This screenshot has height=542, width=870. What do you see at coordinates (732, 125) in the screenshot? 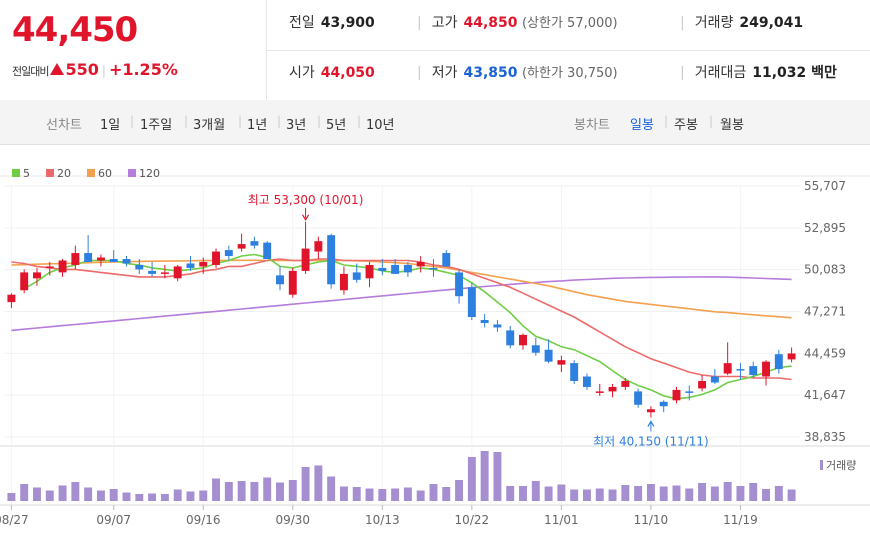
I see `candle-monthly: 월봉` at bounding box center [732, 125].